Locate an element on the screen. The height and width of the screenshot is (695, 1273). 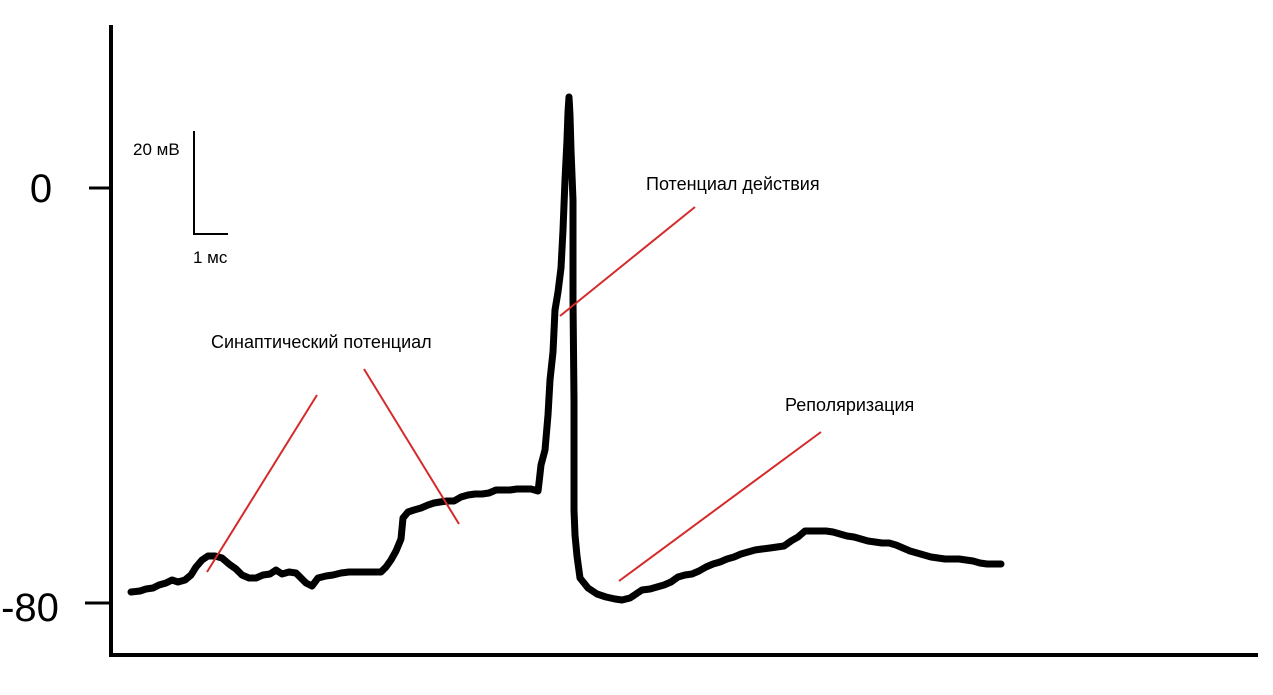
synaptic-pointer-left is located at coordinates (262, 483).